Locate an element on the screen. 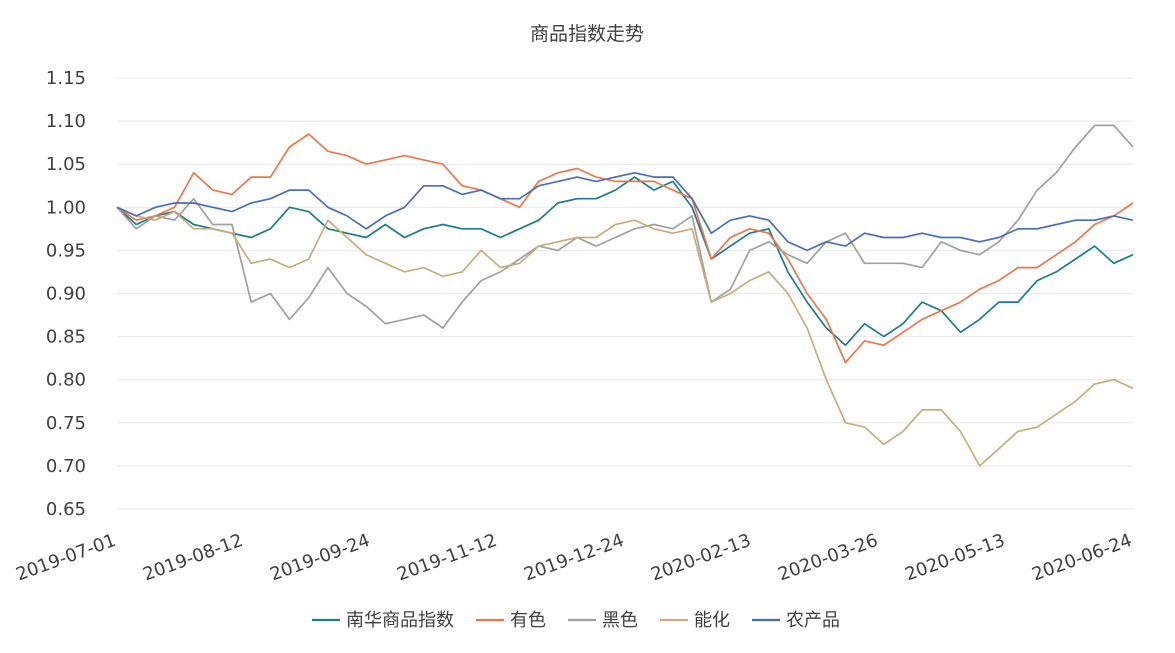  x-tick-label: 2019-07-01 is located at coordinates (65, 558).